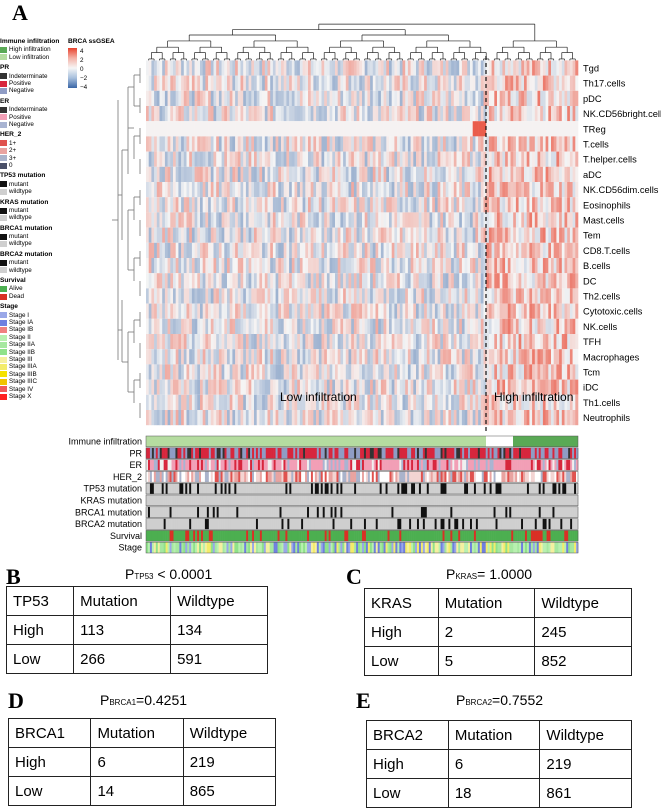 This screenshot has width=661, height=808. I want to click on row-label: T.cells, so click(596, 145).